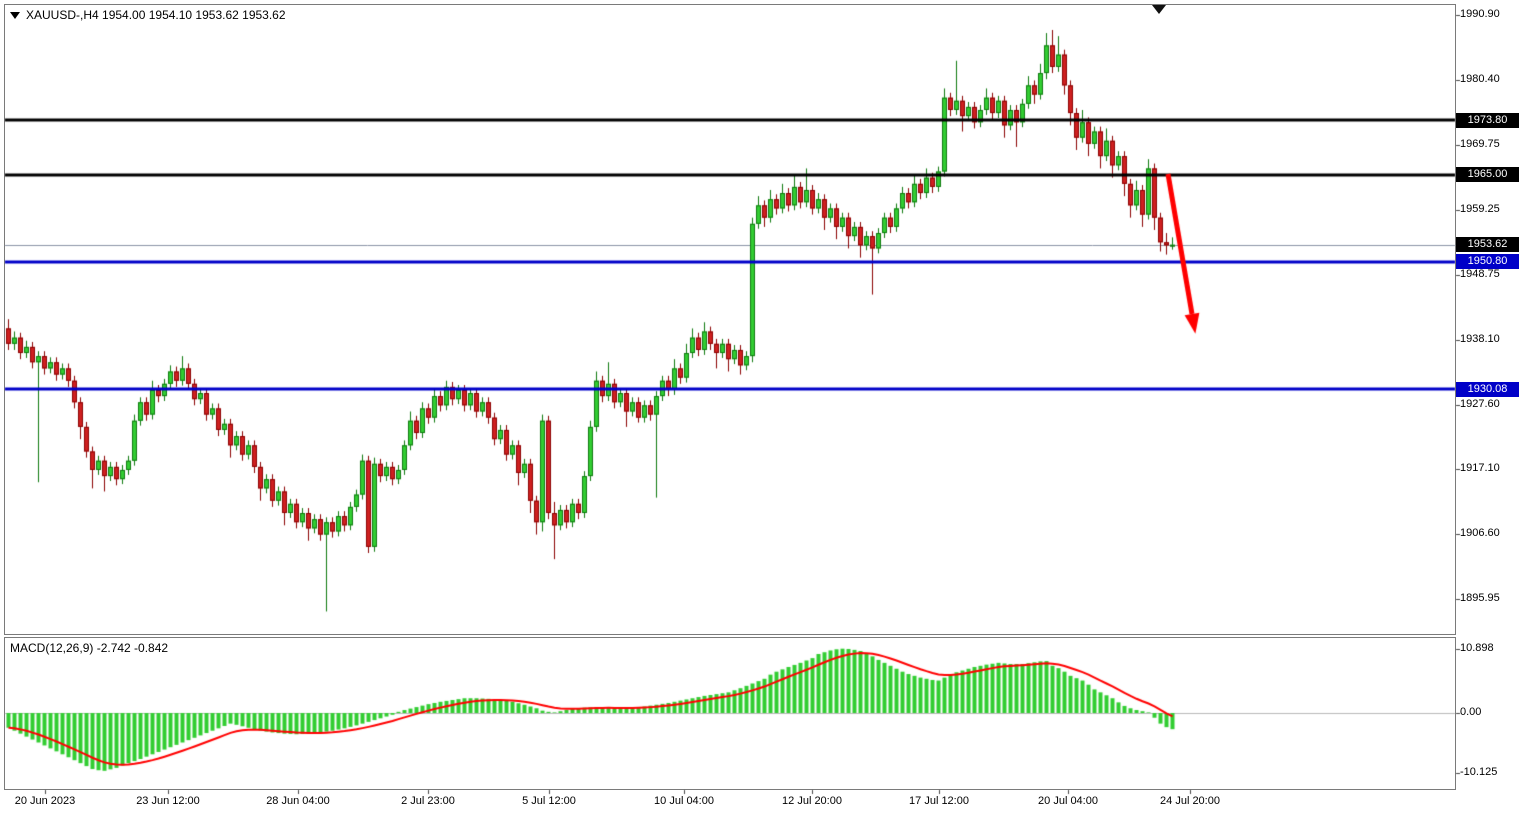  Describe the element at coordinates (1471, 712) in the screenshot. I see `macd-axis-label: 0.00` at that location.